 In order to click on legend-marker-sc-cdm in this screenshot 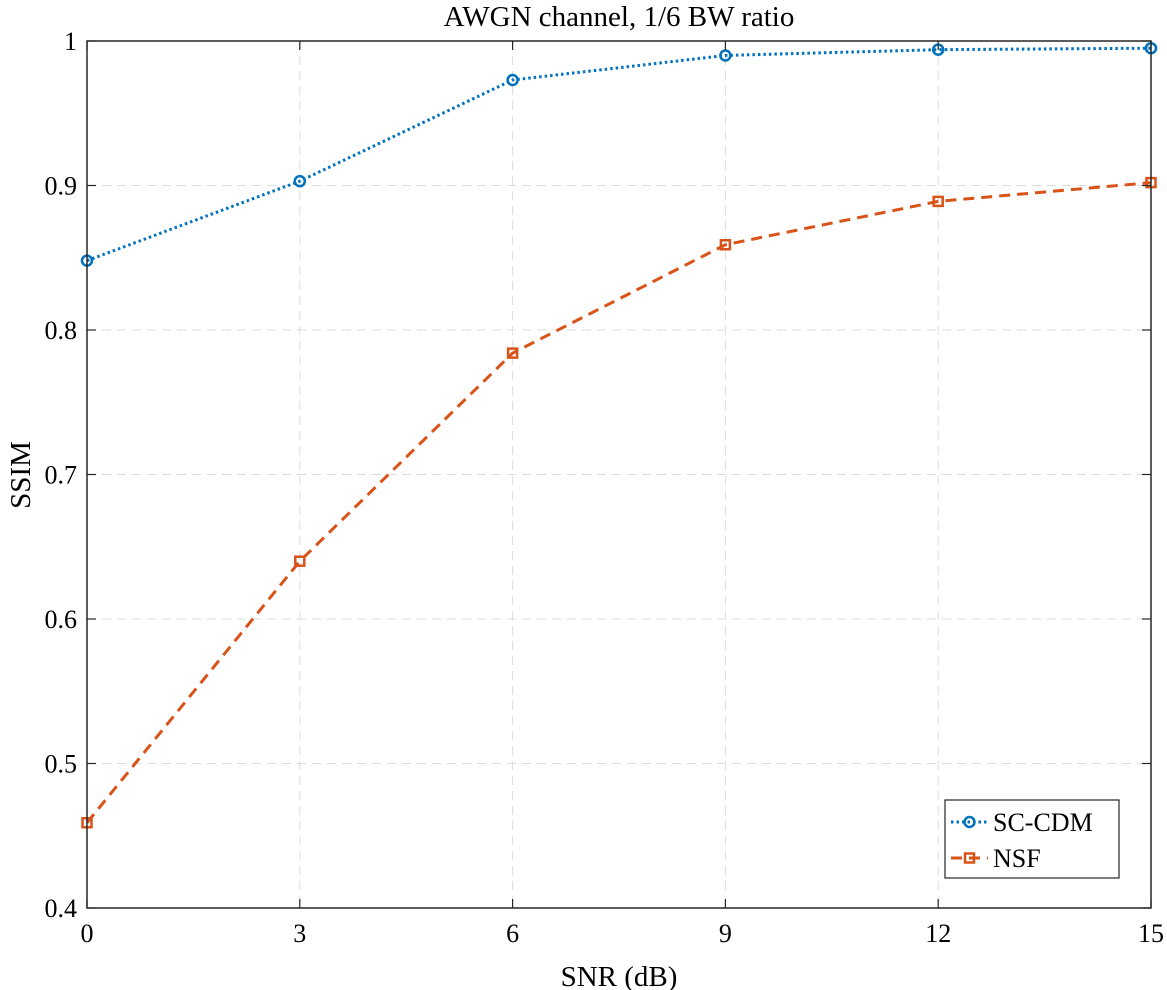, I will do `click(969, 822)`.